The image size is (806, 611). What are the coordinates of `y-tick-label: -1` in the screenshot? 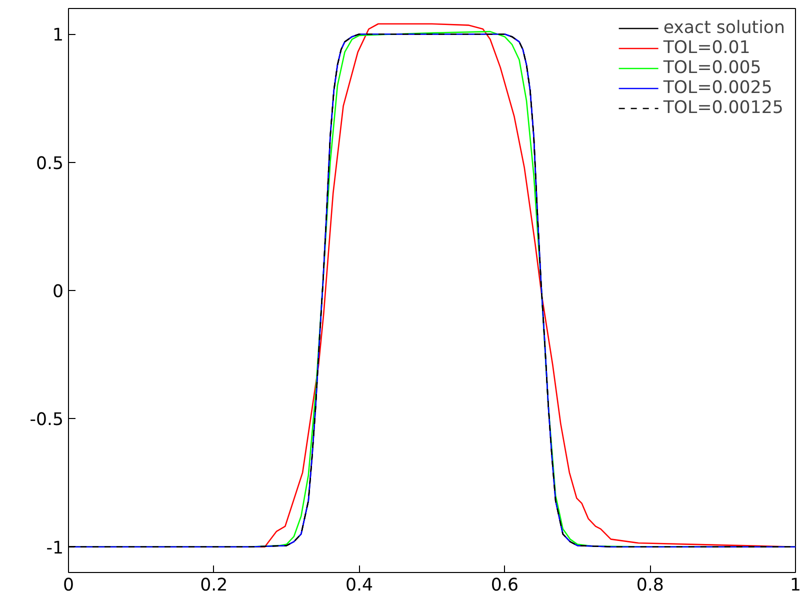 It's located at (55, 548).